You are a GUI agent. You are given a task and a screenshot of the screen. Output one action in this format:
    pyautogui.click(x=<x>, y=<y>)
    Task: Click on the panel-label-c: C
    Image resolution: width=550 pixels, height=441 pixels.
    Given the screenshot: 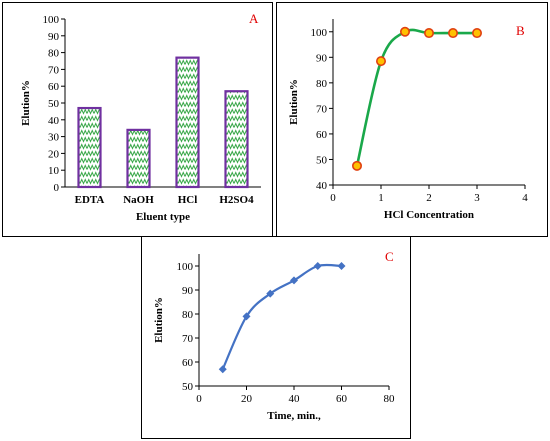 What is the action you would take?
    pyautogui.click(x=389, y=256)
    